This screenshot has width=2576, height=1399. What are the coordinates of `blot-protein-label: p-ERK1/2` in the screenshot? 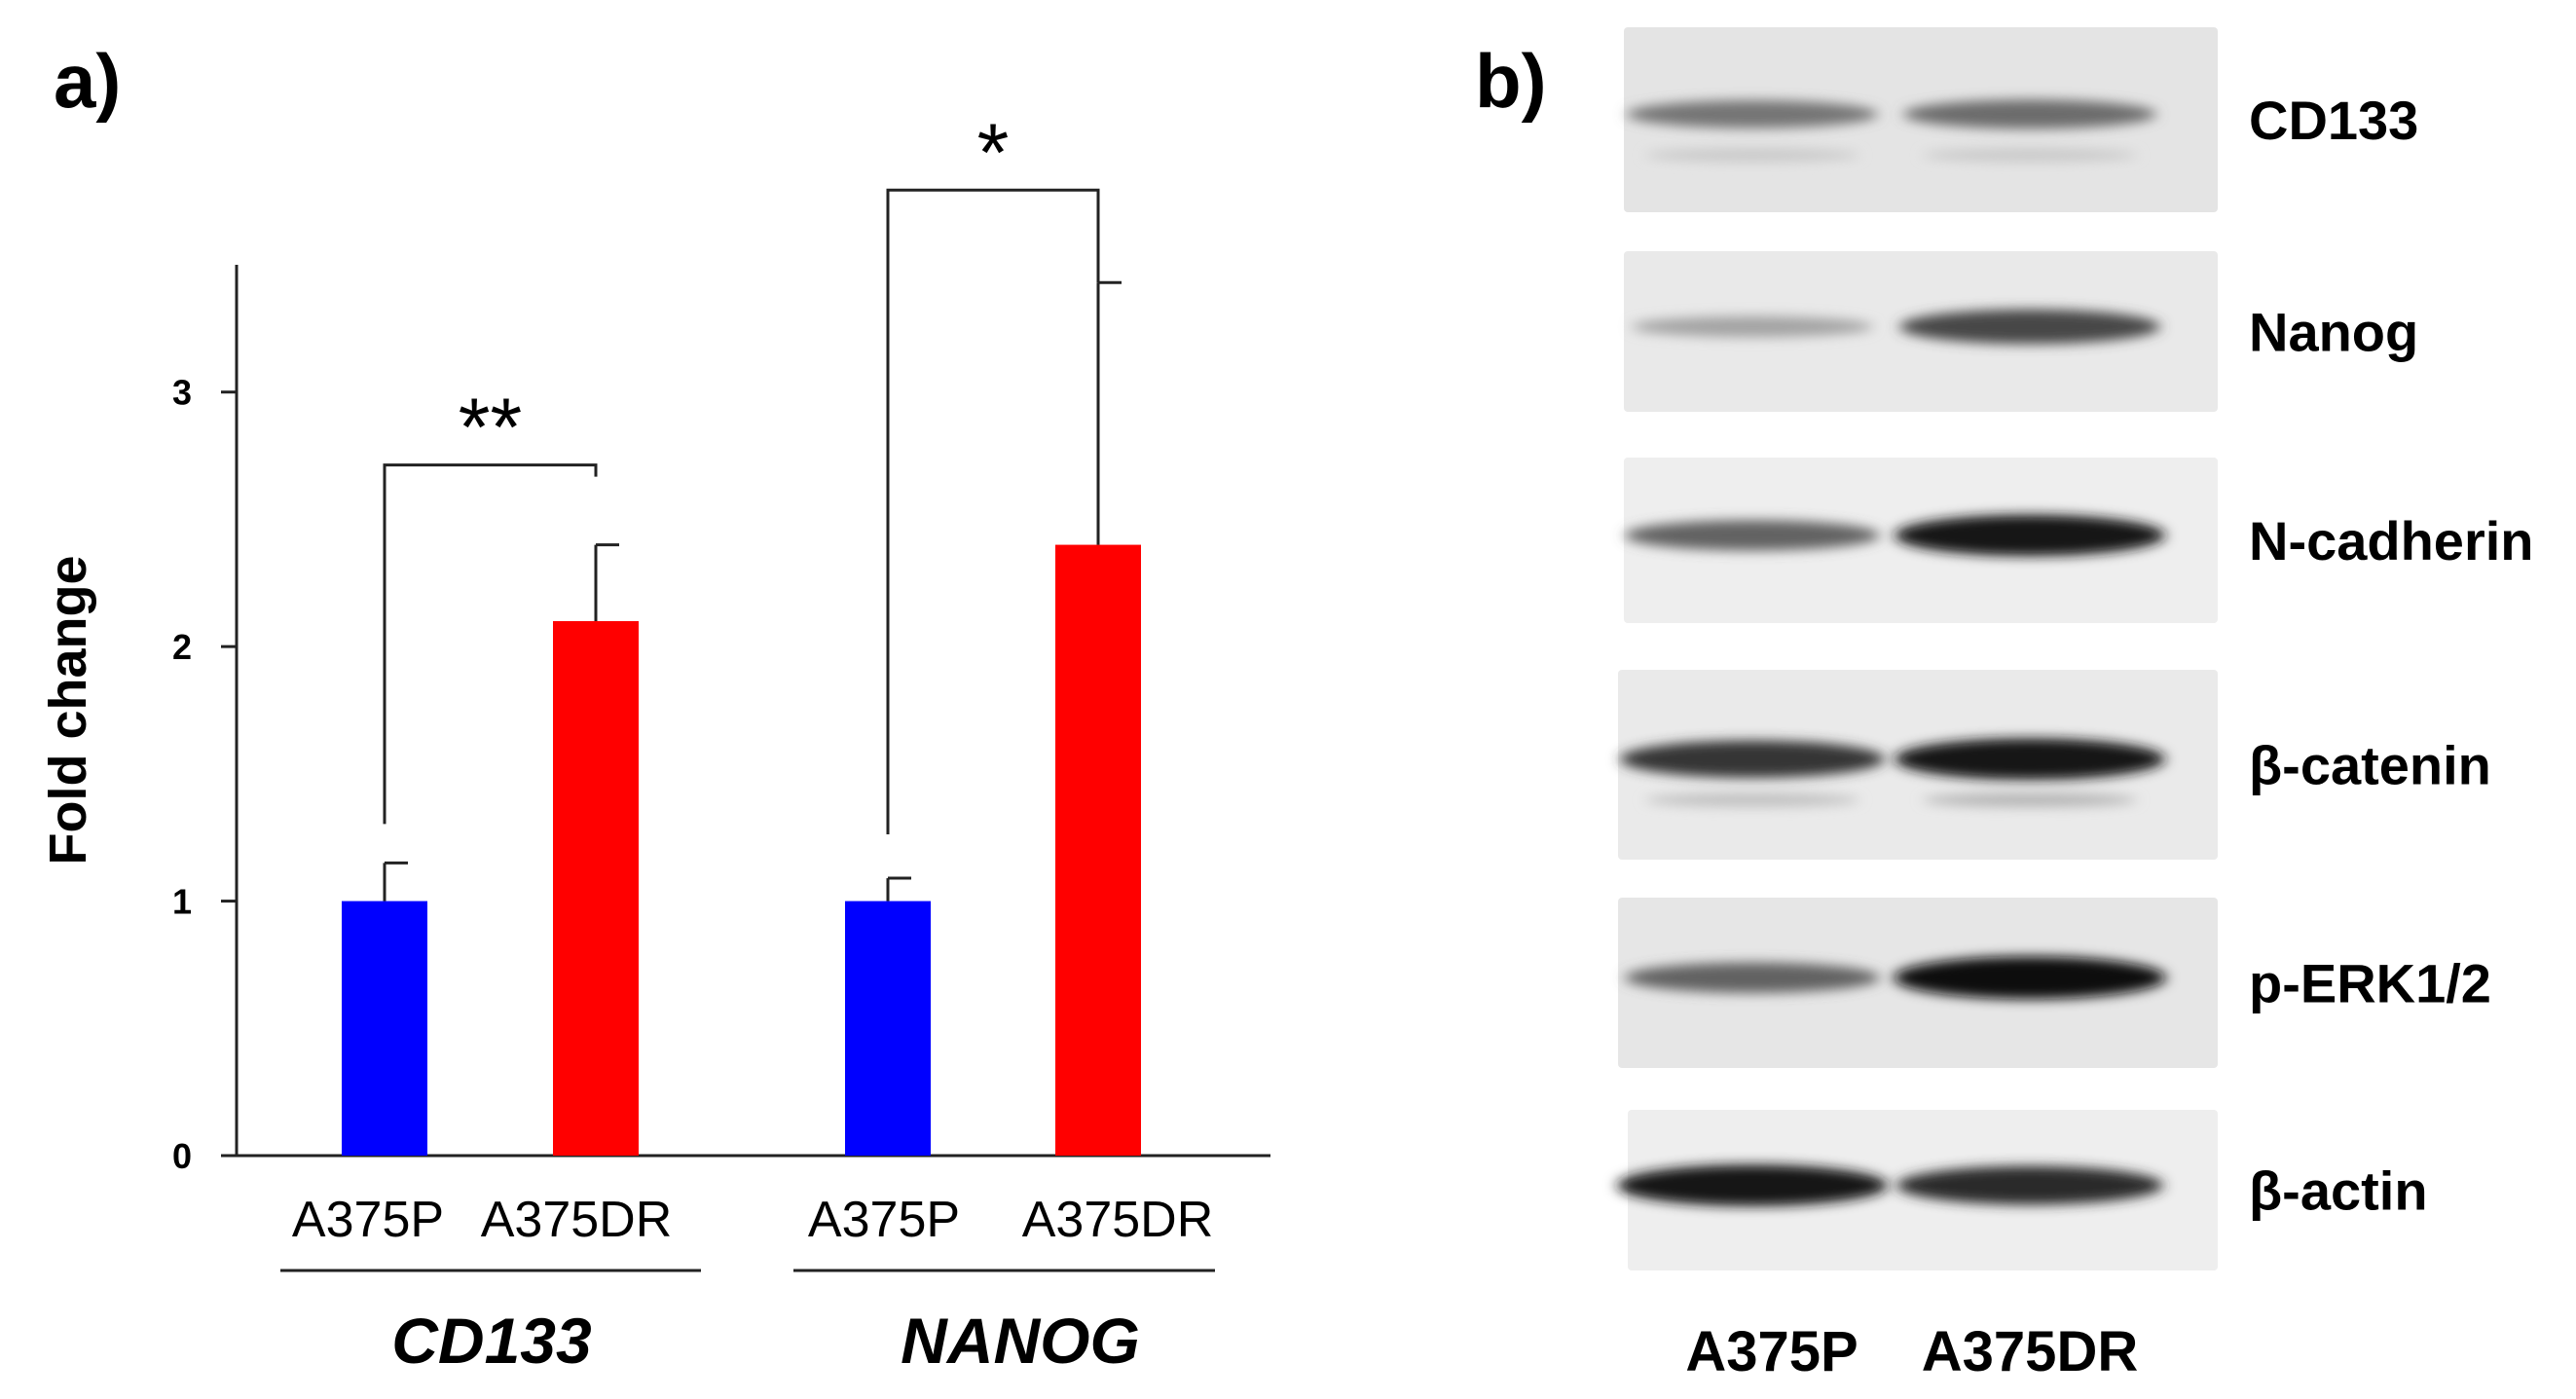 It's located at (2370, 983).